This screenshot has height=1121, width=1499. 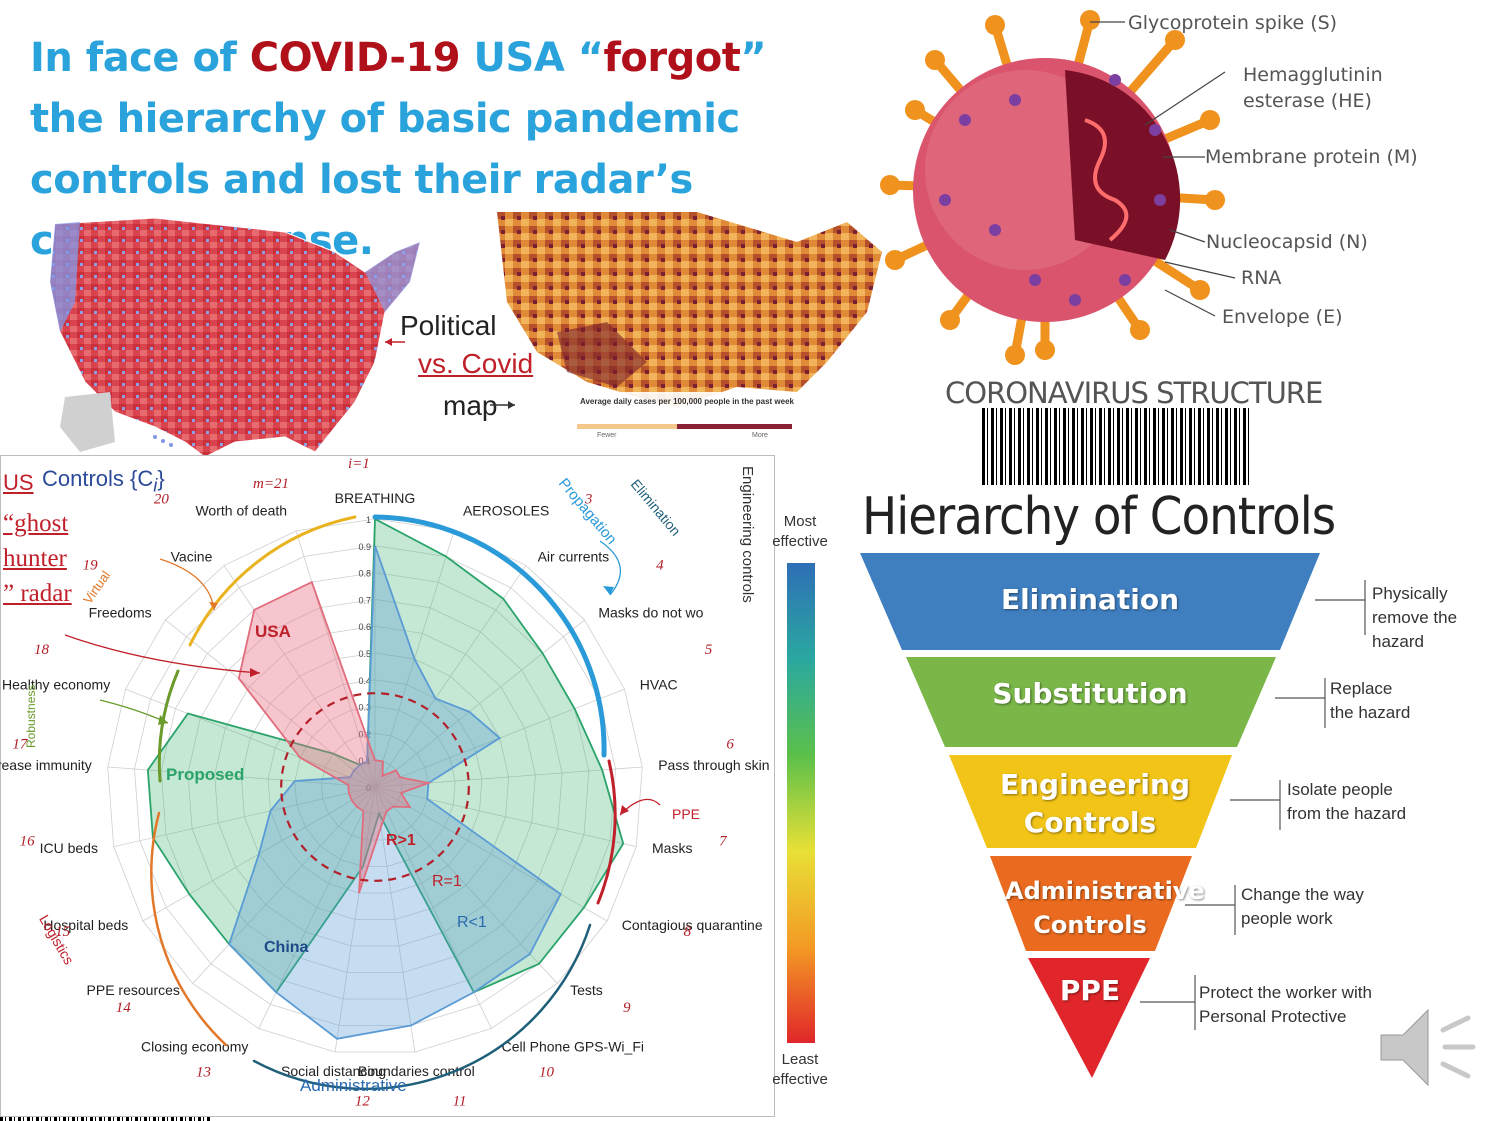 I want to click on series-china, so click(x=395, y=792).